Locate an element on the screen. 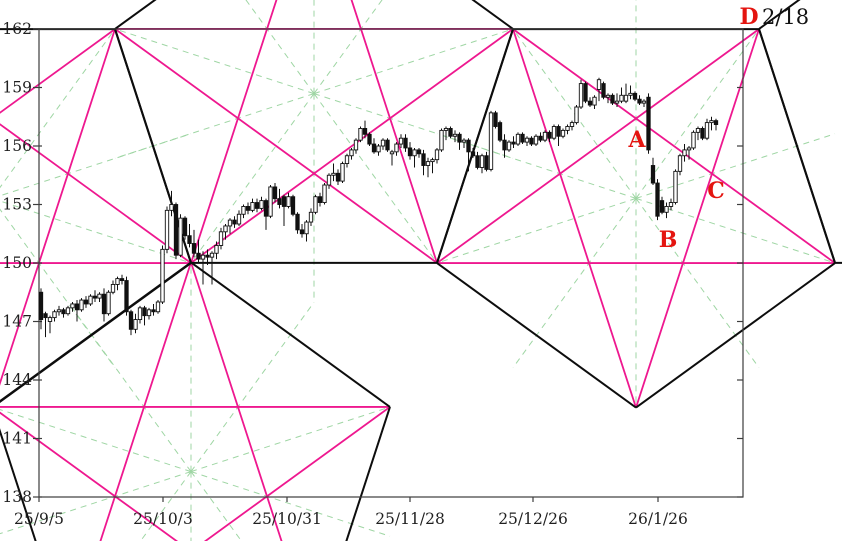 This screenshot has height=541, width=842. pentagon-3-spoke is located at coordinates (536, 230).